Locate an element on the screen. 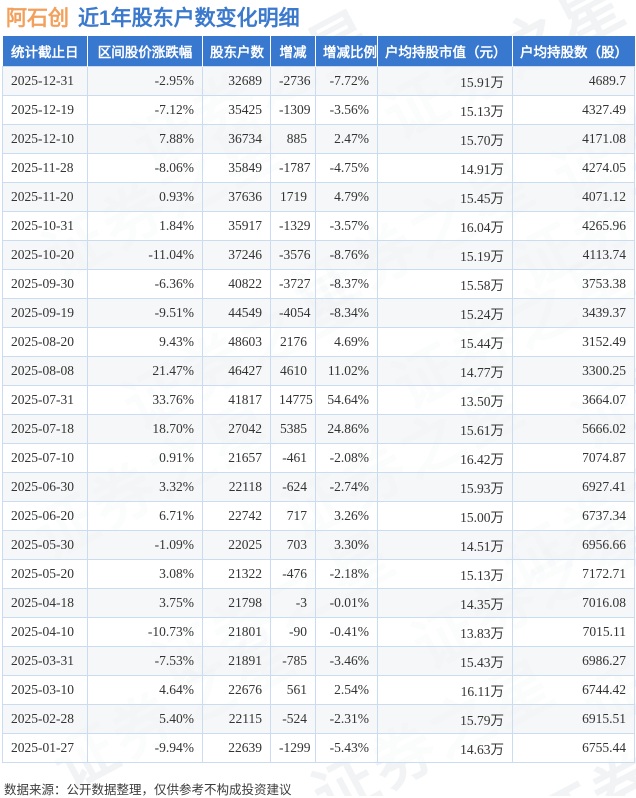 The width and height of the screenshot is (636, 798). cell-change-pct: 4.64% is located at coordinates (145, 690).